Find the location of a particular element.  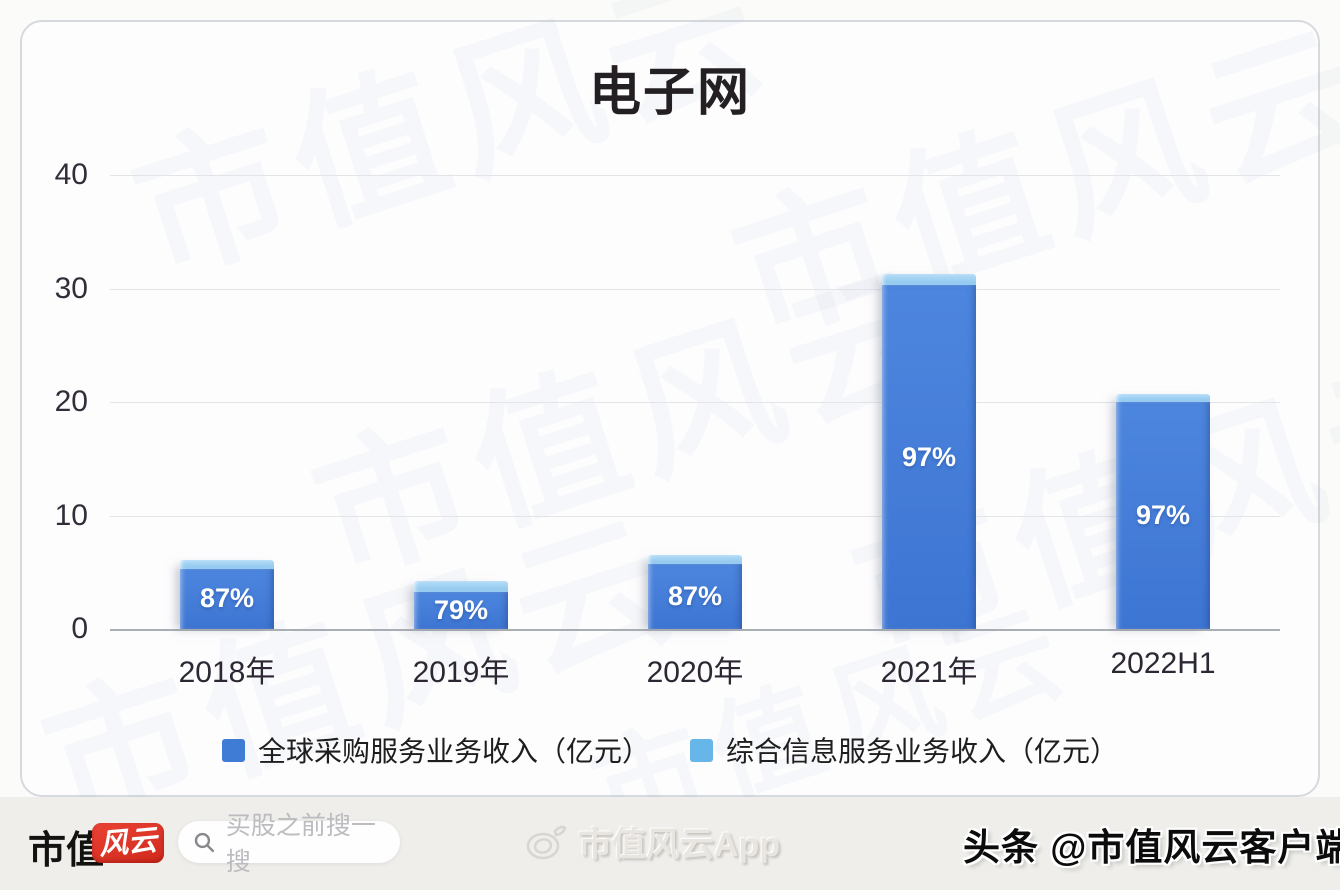

bar-segment-primary: 79% is located at coordinates (461, 610).